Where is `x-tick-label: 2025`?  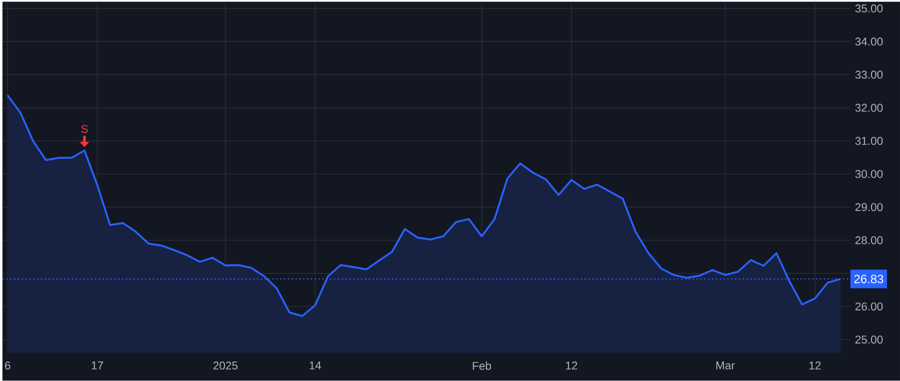
x-tick-label: 2025 is located at coordinates (225, 366).